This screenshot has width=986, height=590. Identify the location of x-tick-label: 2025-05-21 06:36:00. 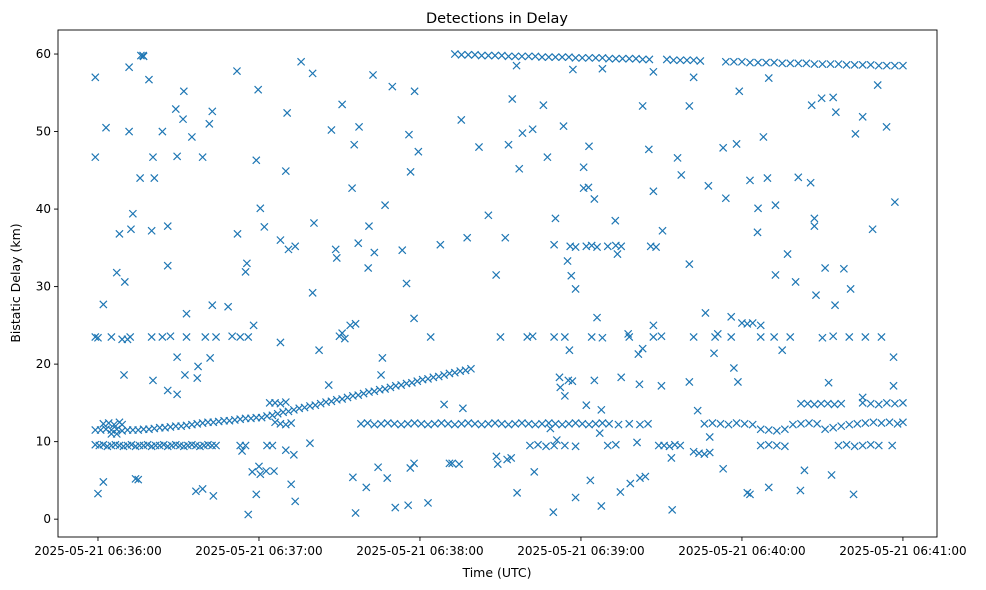
(97, 551).